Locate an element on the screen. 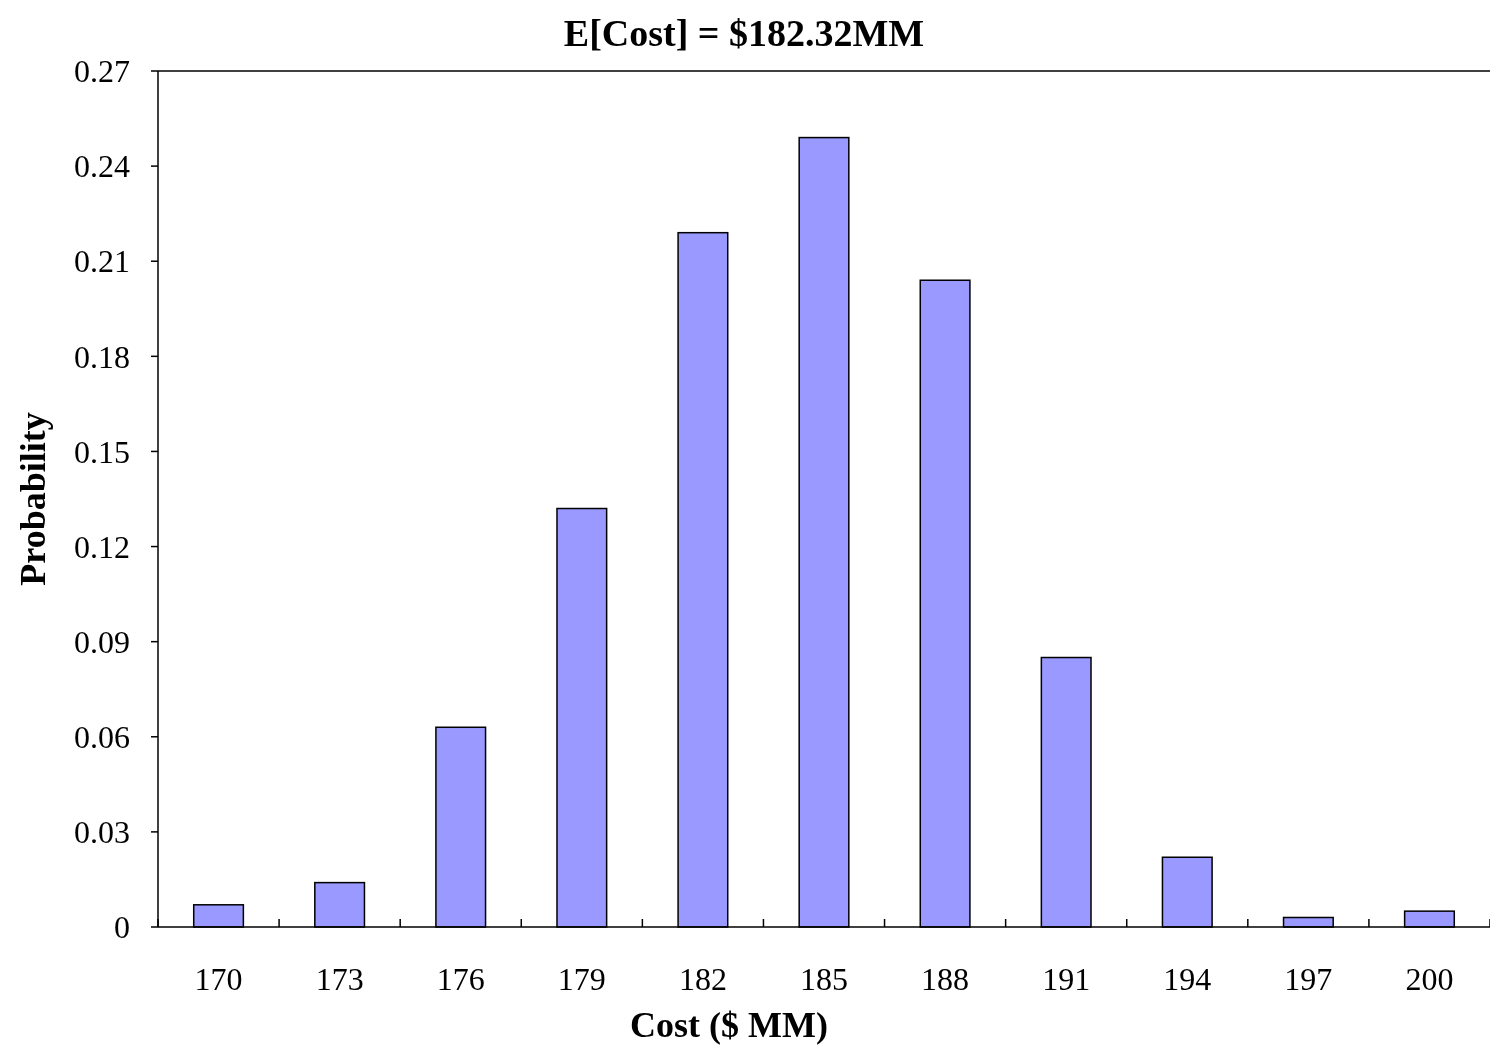 Image resolution: width=1490 pixels, height=1045 pixels. x-tick-label: 170 is located at coordinates (218, 979).